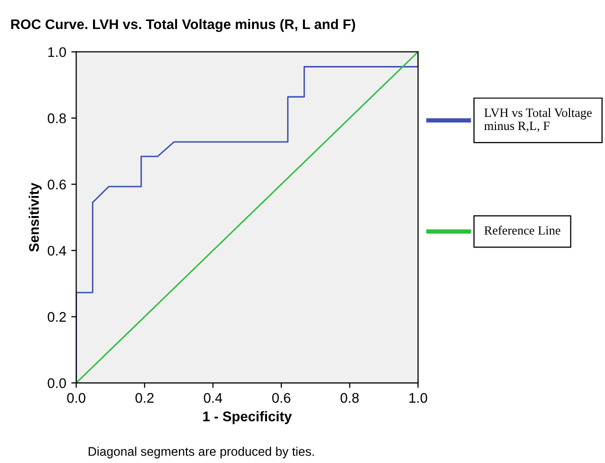 The height and width of the screenshot is (463, 605). Describe the element at coordinates (247, 417) in the screenshot. I see `x-axis-title: 1 - Specificity` at that location.